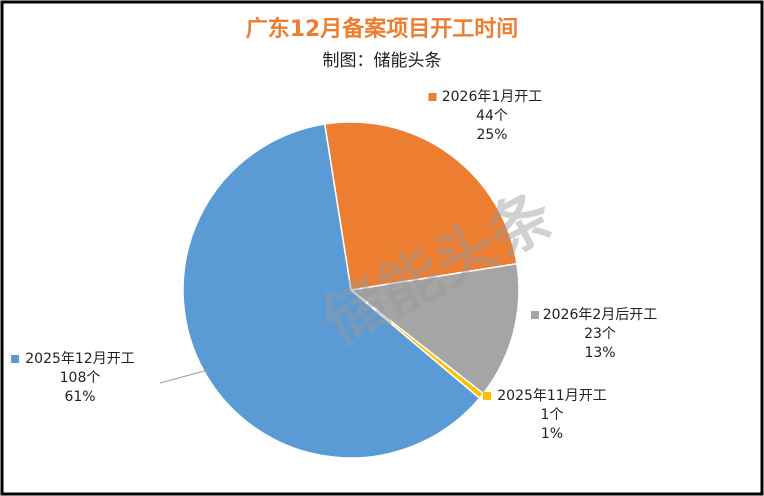 The width and height of the screenshot is (764, 496). What do you see at coordinates (79, 359) in the screenshot?
I see `category-label: 2025年12月开工` at bounding box center [79, 359].